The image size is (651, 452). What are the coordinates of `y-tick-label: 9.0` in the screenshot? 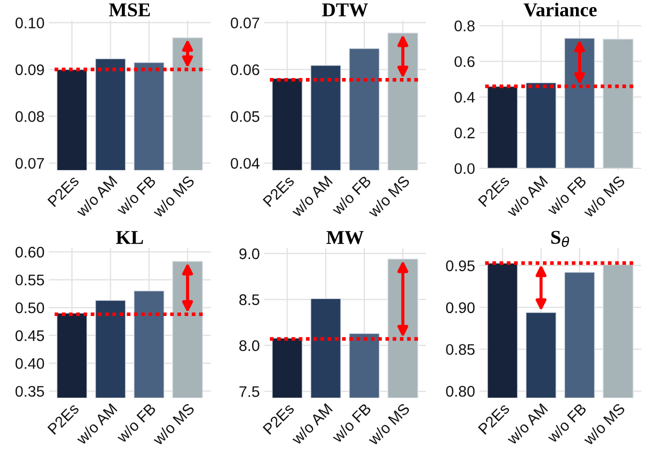 It's located at (249, 254).